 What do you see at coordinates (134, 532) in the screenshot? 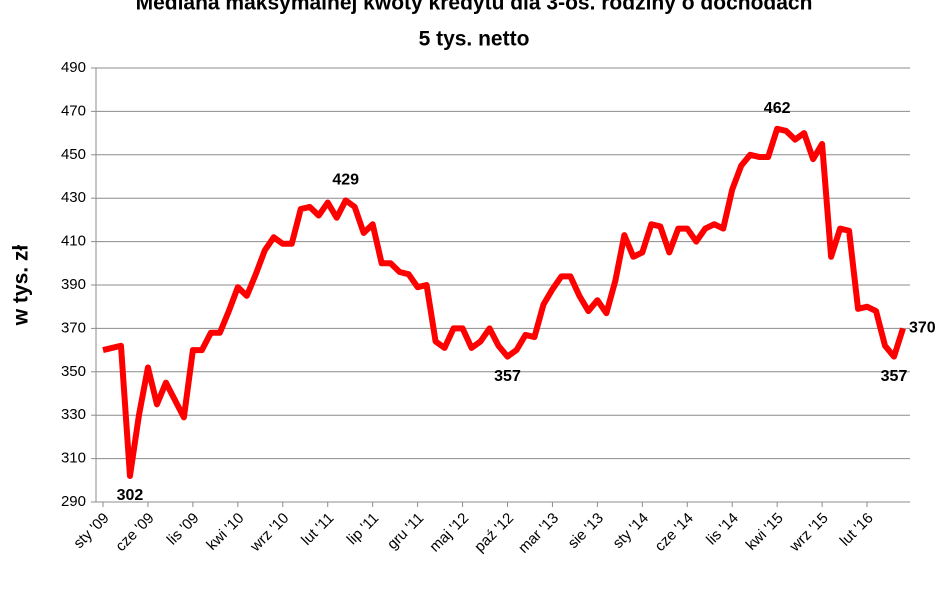
I see `x-tick-label: cze '09` at bounding box center [134, 532].